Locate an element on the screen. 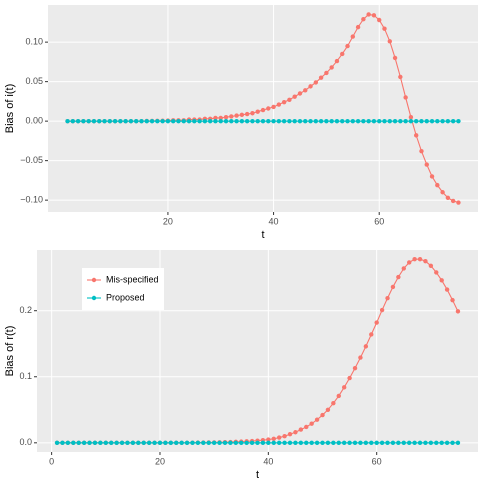 The width and height of the screenshot is (485, 485). y-tick-label: 0.0 is located at coordinates (25, 442).